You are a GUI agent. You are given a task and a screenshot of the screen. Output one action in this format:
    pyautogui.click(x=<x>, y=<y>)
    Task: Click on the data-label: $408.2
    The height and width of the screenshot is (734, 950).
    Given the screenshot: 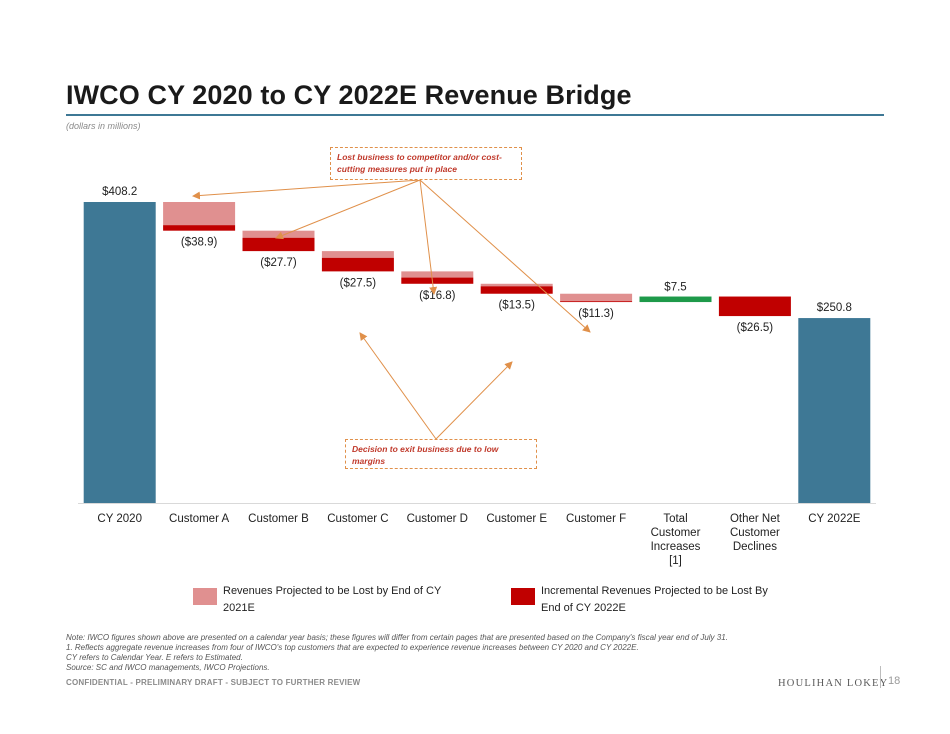 What is the action you would take?
    pyautogui.click(x=119, y=192)
    